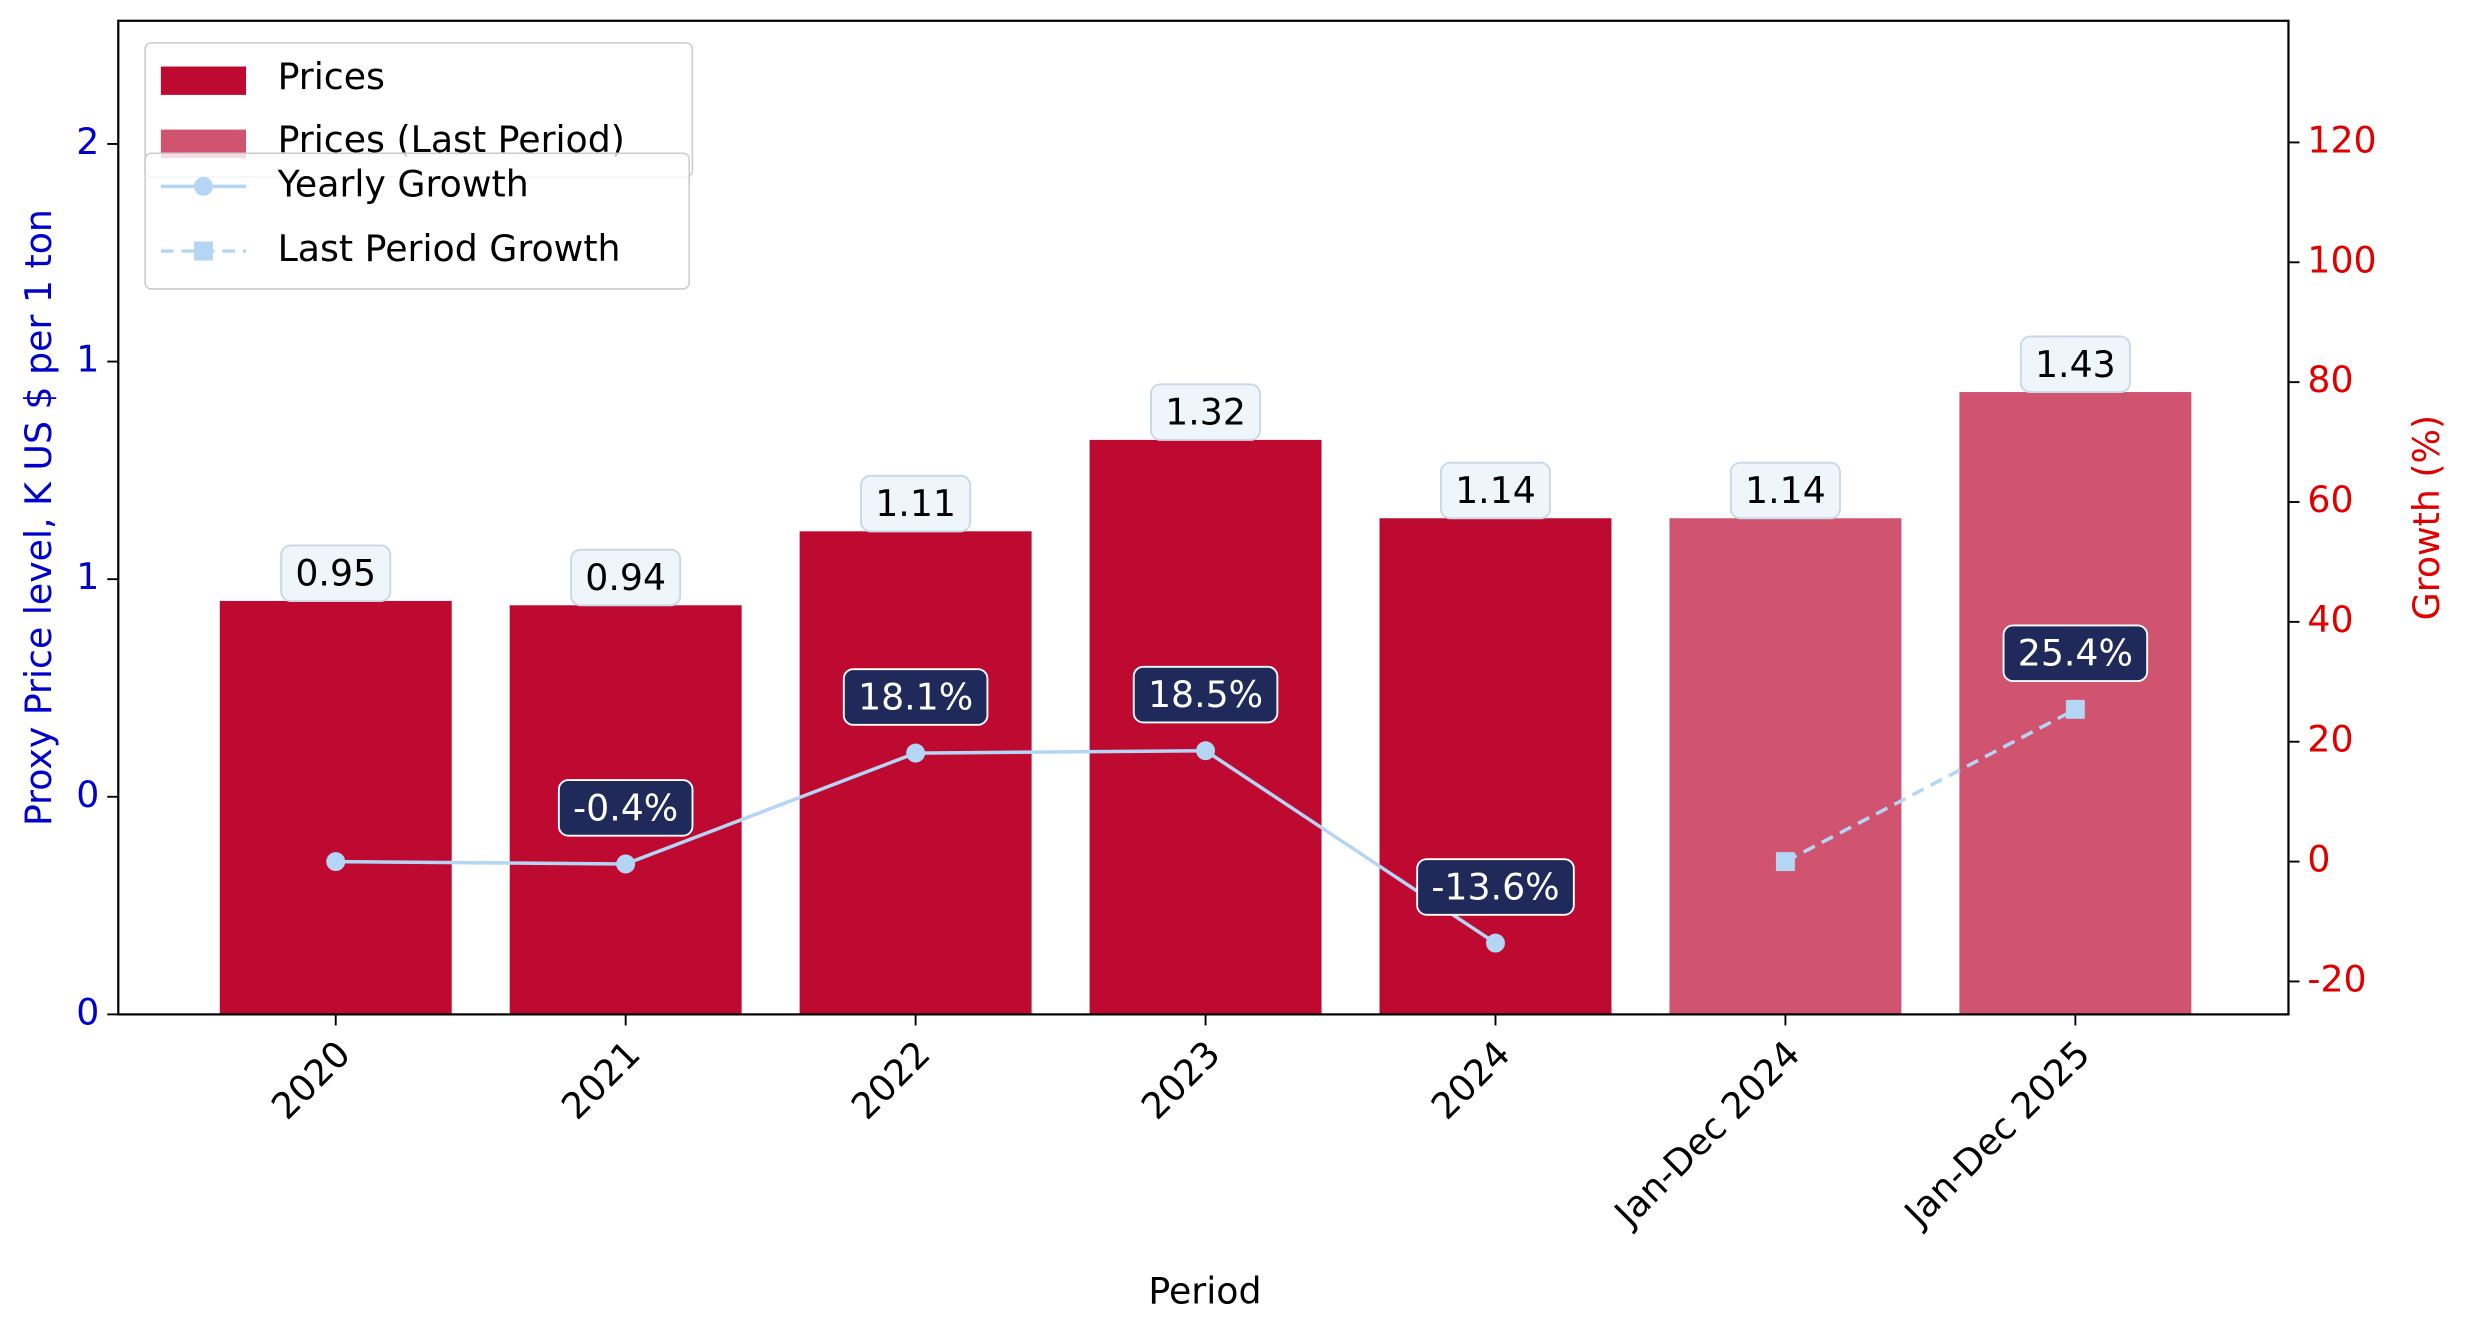 The width and height of the screenshot is (2473, 1338). What do you see at coordinates (87, 141) in the screenshot?
I see `y-tick-label: 2` at bounding box center [87, 141].